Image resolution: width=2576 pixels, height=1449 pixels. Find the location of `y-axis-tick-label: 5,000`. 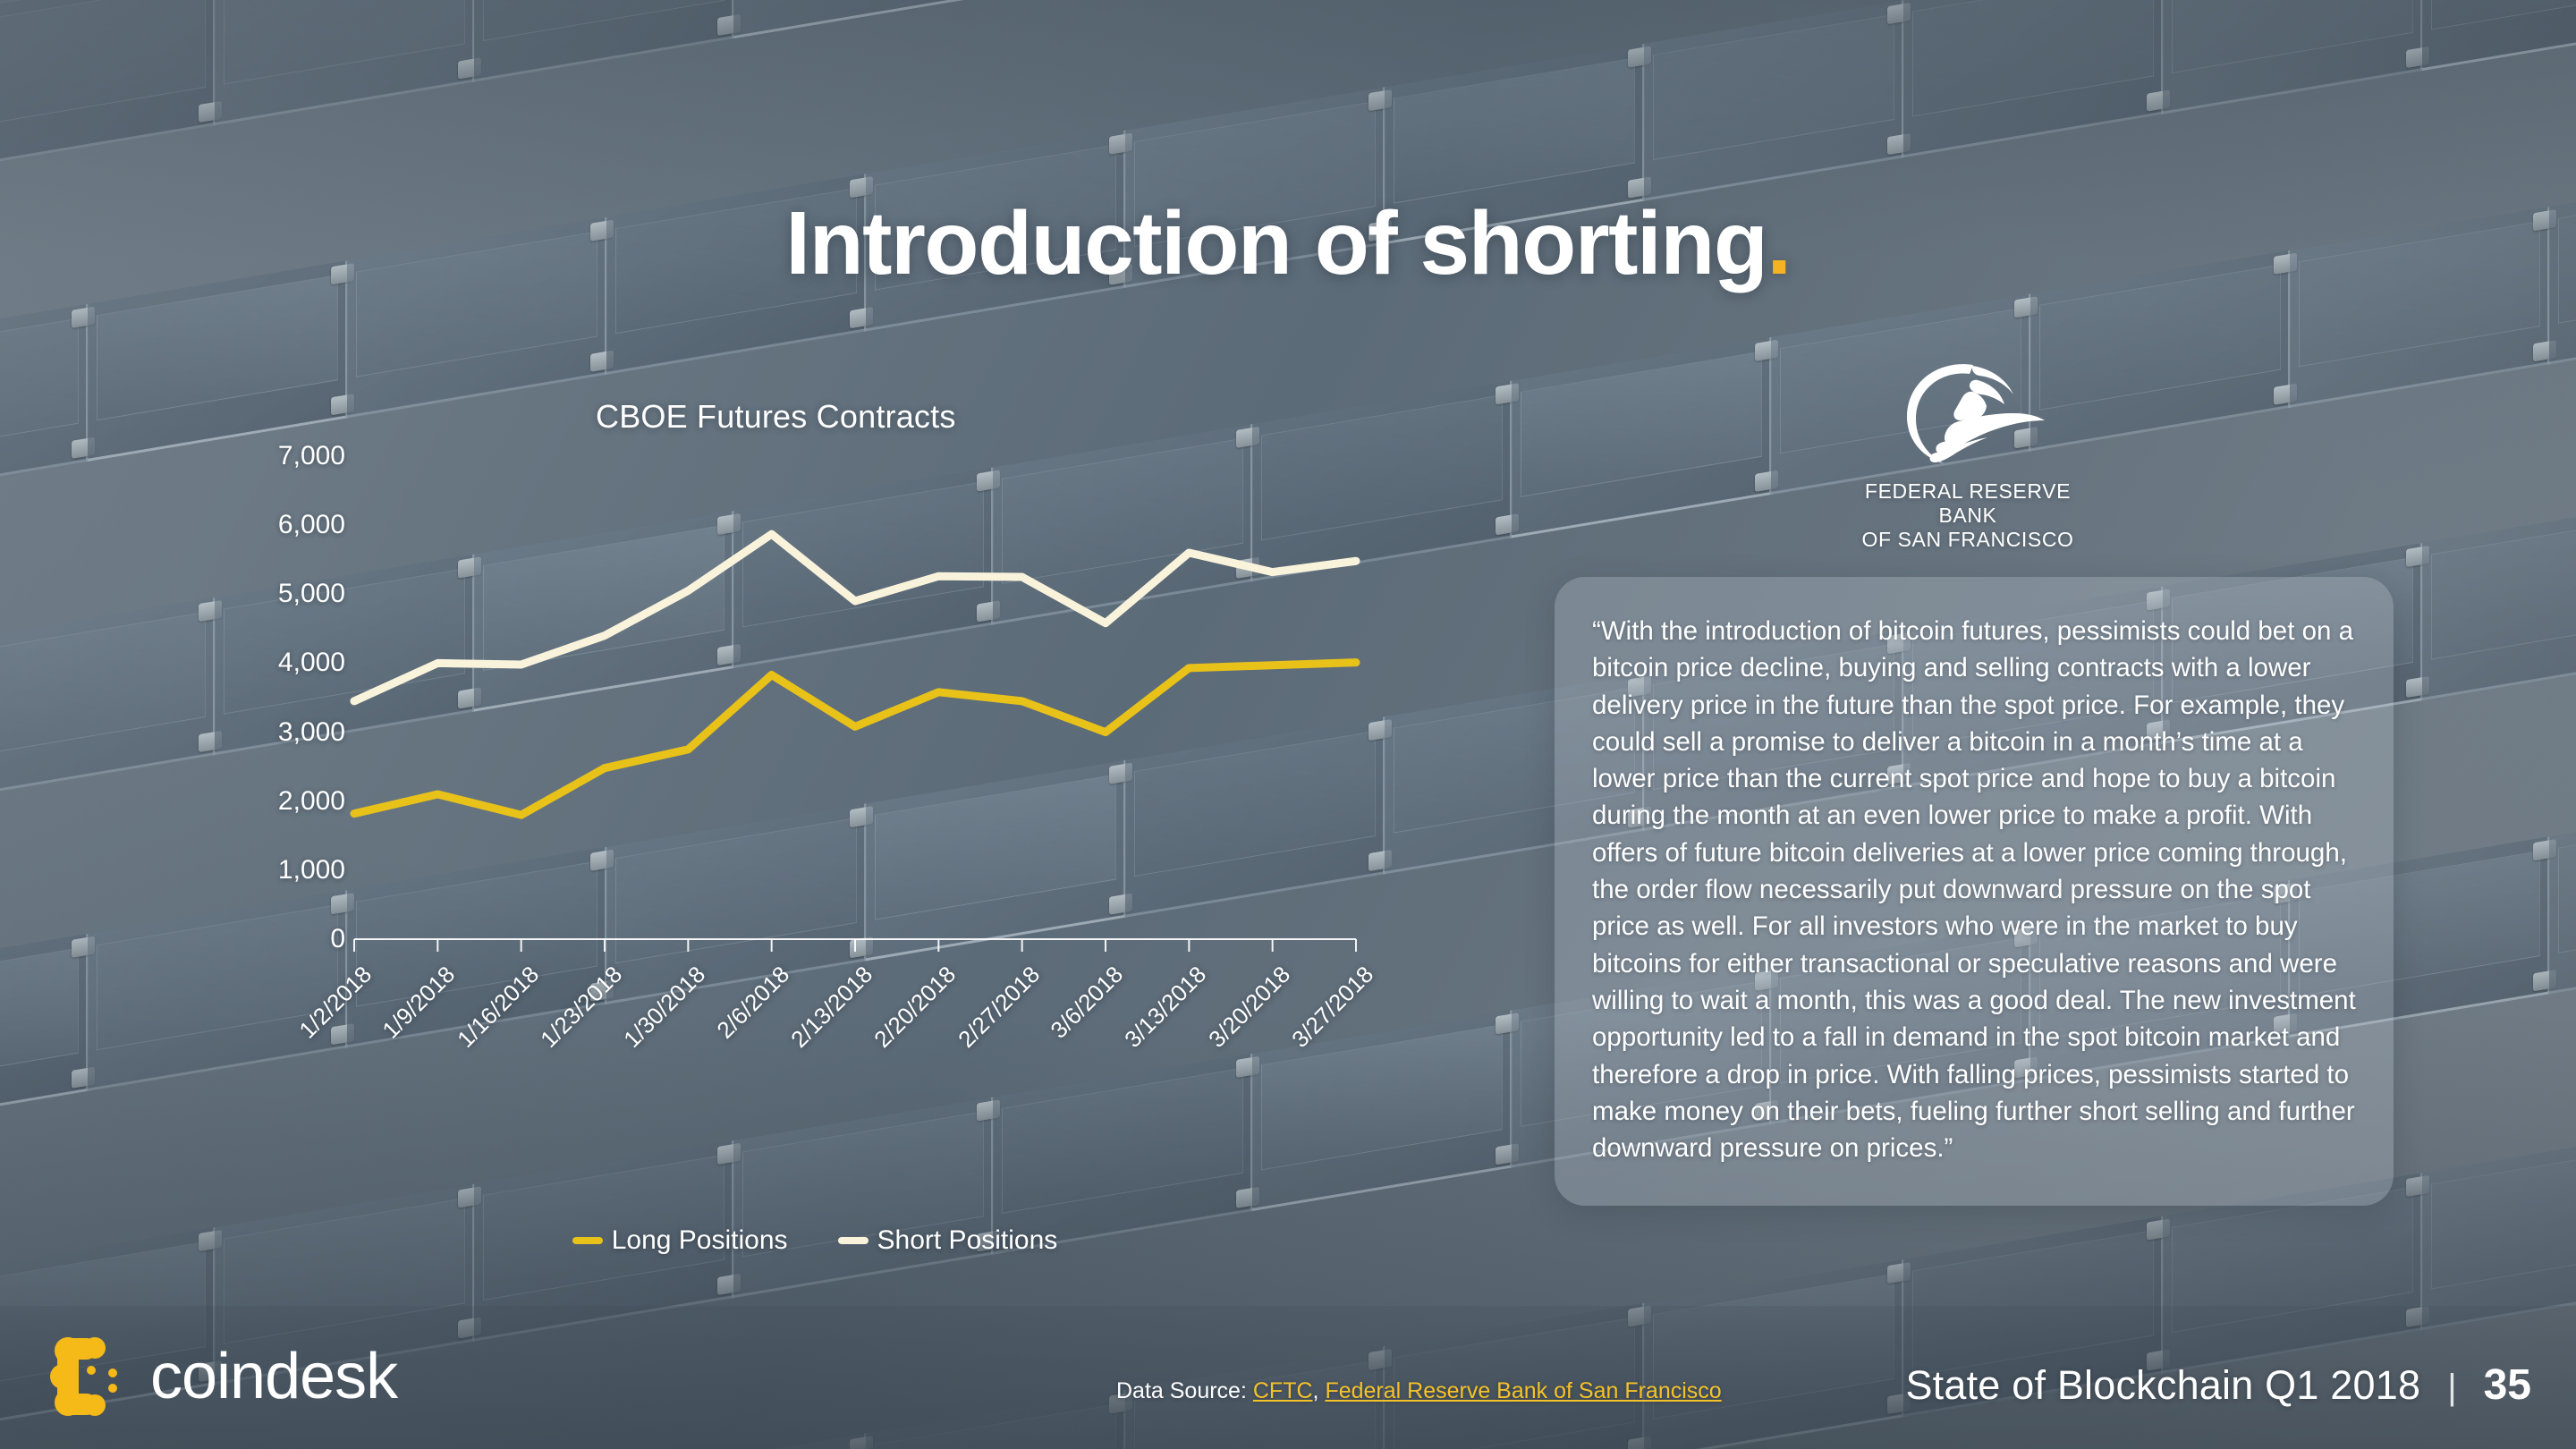

y-axis-tick-label: 5,000 is located at coordinates (311, 594).